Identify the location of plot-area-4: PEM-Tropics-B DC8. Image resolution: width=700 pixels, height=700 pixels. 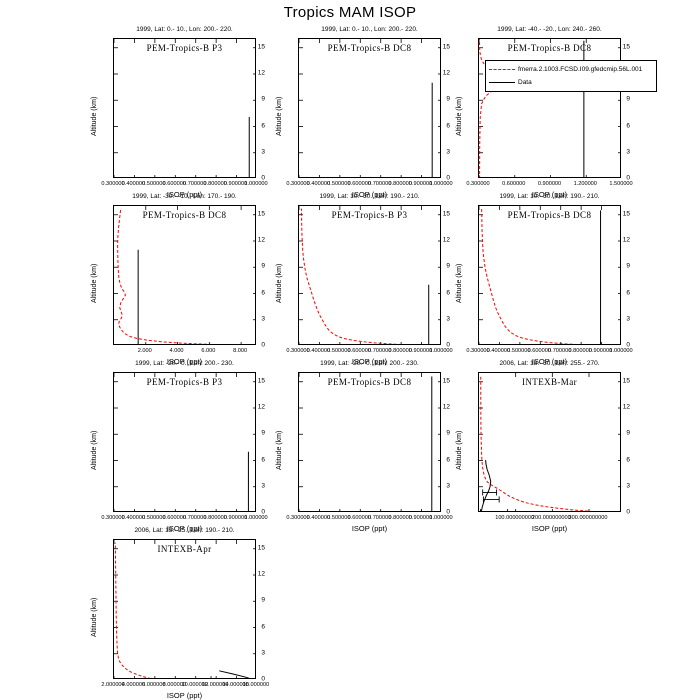
(184, 275).